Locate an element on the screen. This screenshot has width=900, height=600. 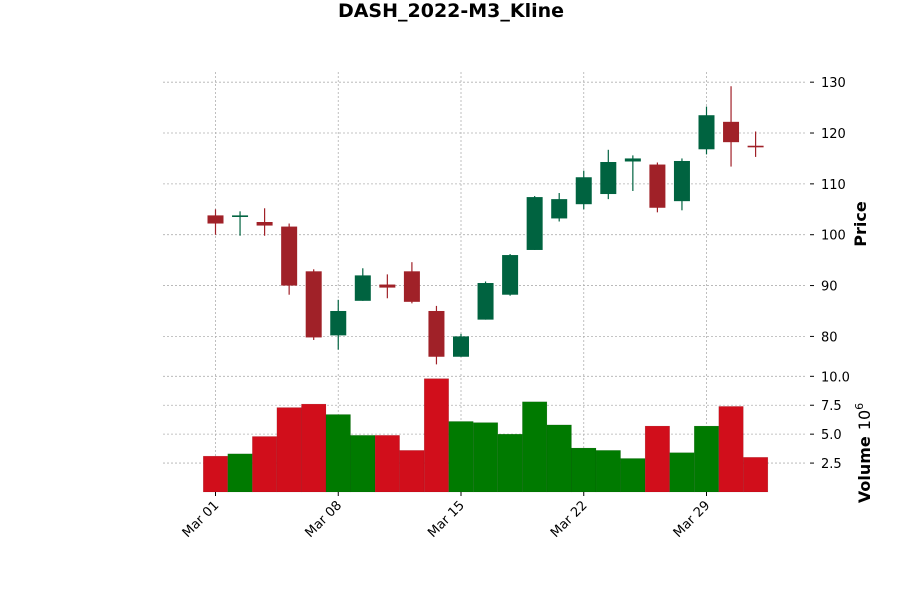
volume-axis-exponent-base: 10 is located at coordinates (864, 420).